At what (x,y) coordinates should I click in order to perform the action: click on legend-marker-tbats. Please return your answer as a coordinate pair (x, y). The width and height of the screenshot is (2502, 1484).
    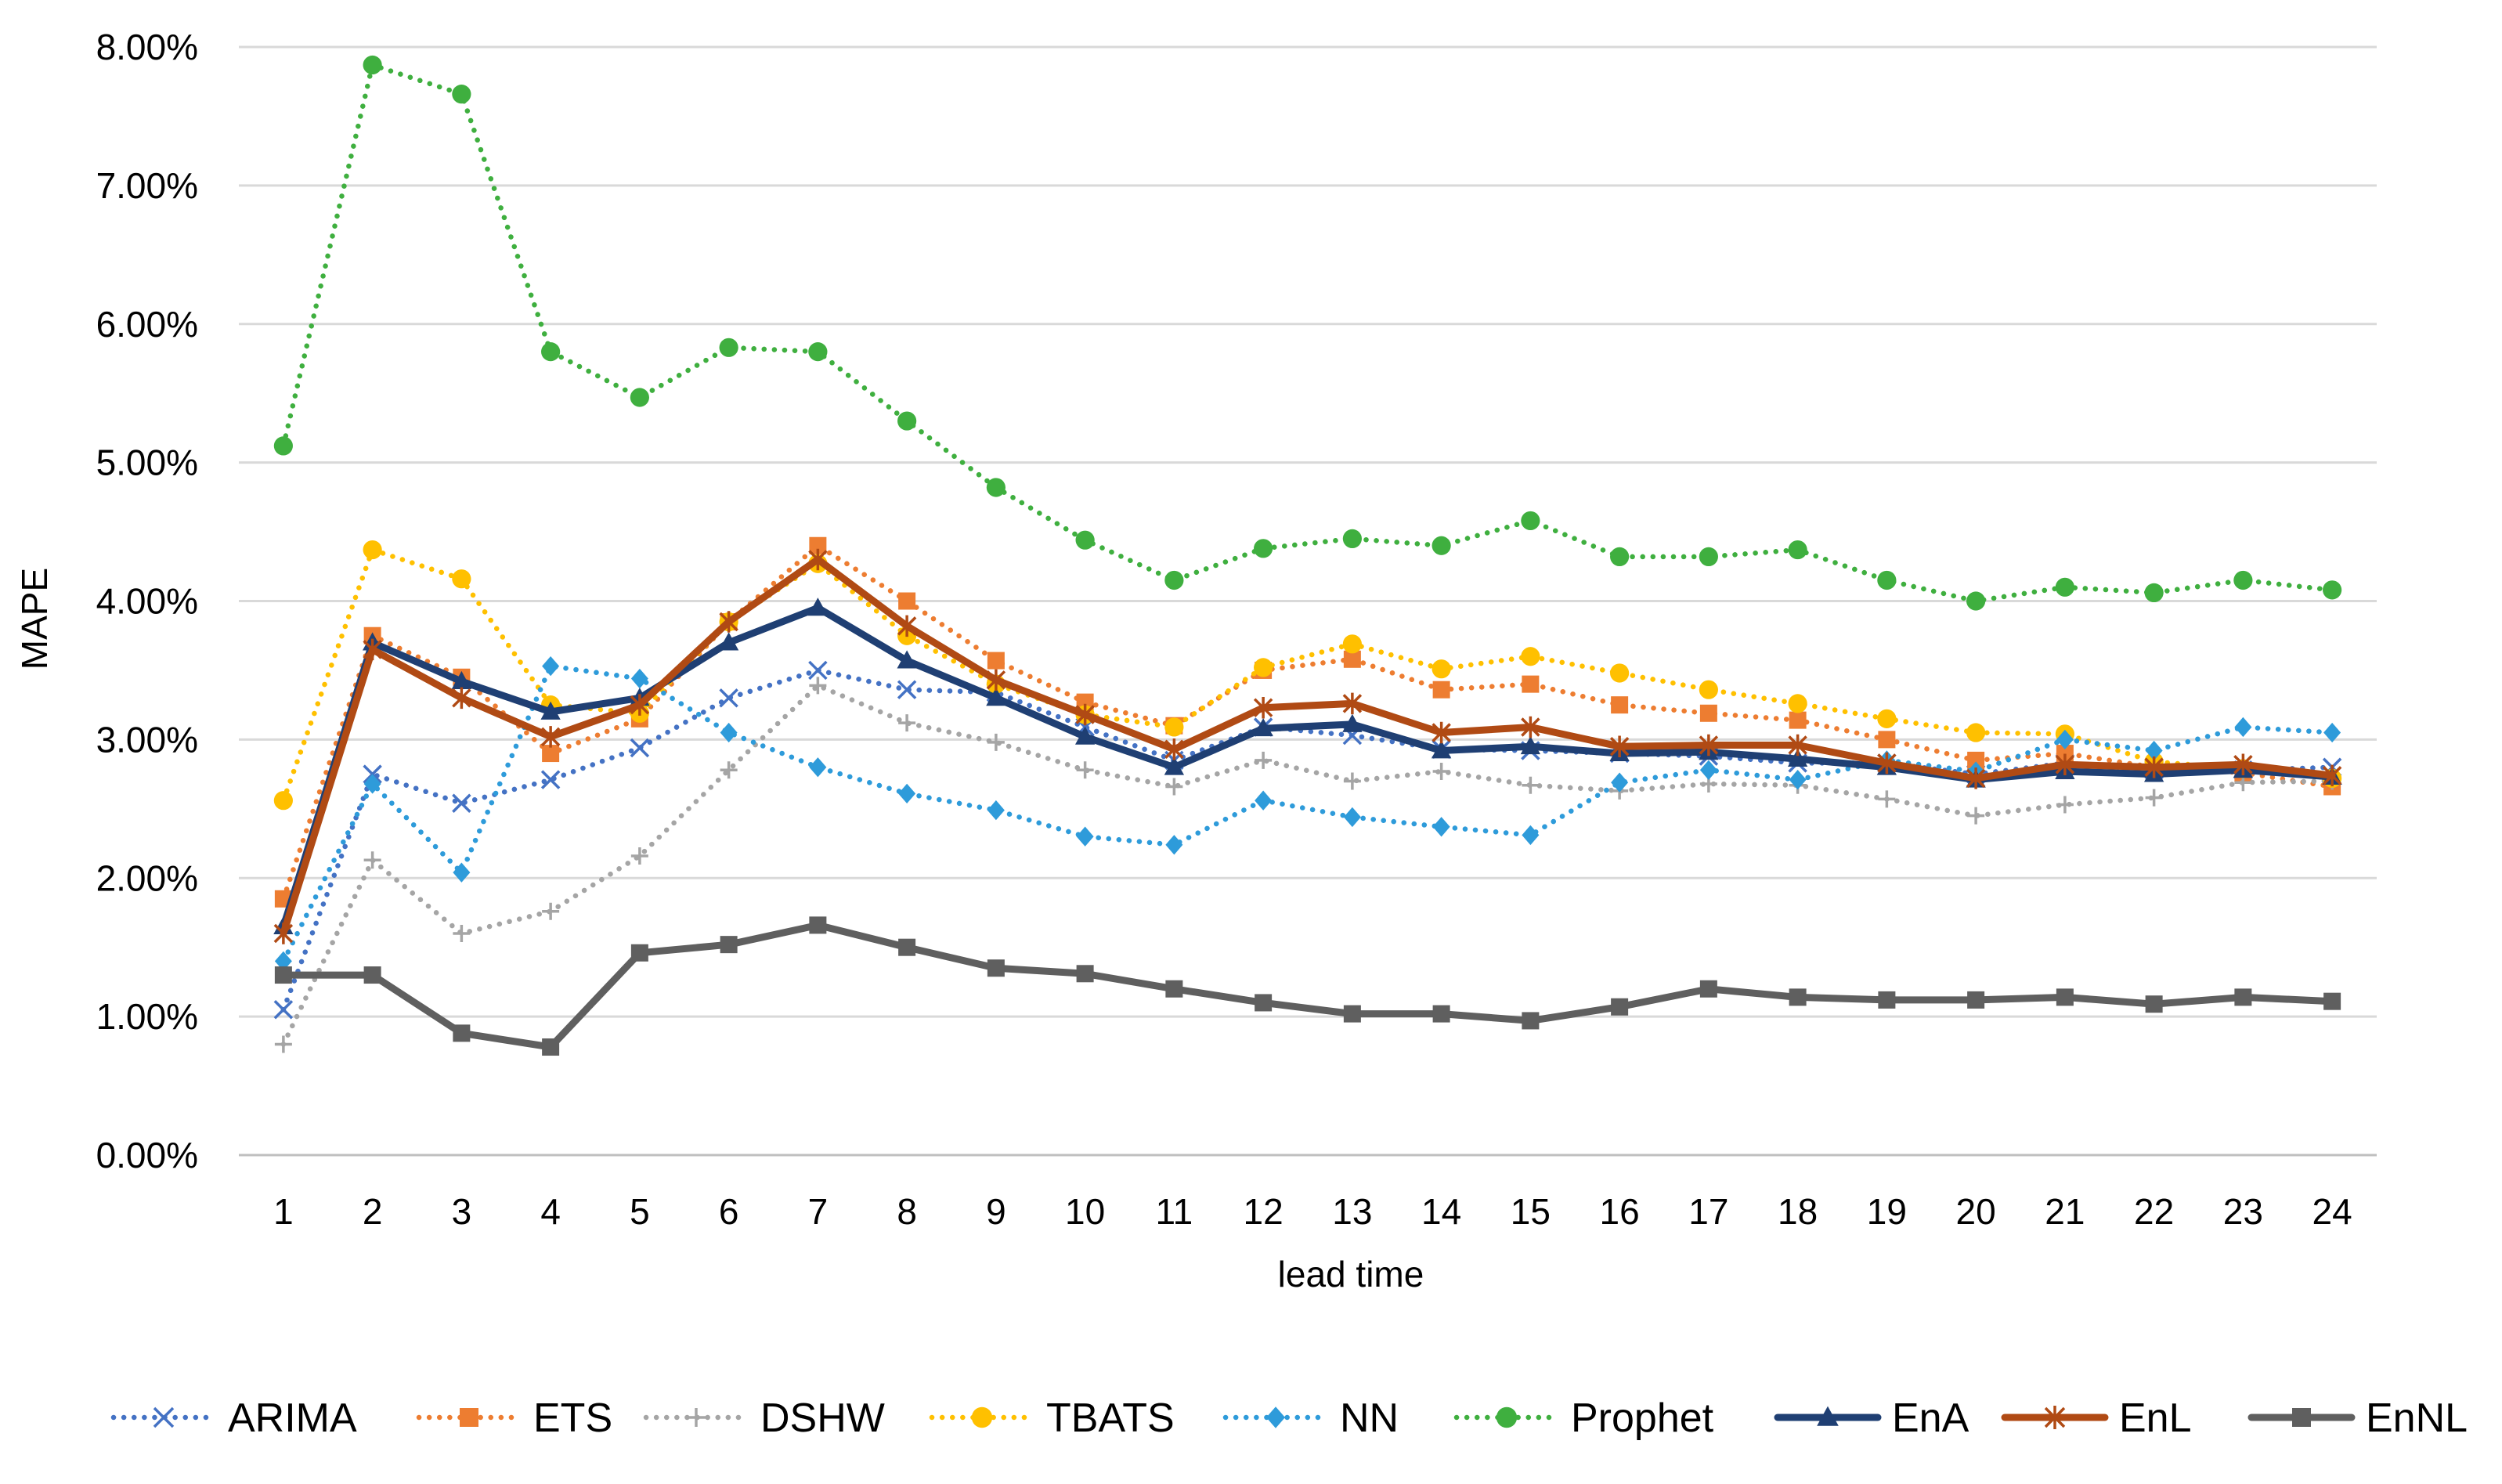
    Looking at the image, I should click on (982, 1417).